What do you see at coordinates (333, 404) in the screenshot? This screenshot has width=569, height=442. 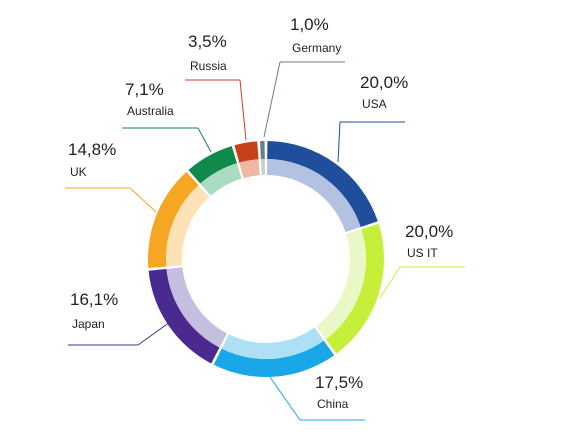 I see `category-label: China` at bounding box center [333, 404].